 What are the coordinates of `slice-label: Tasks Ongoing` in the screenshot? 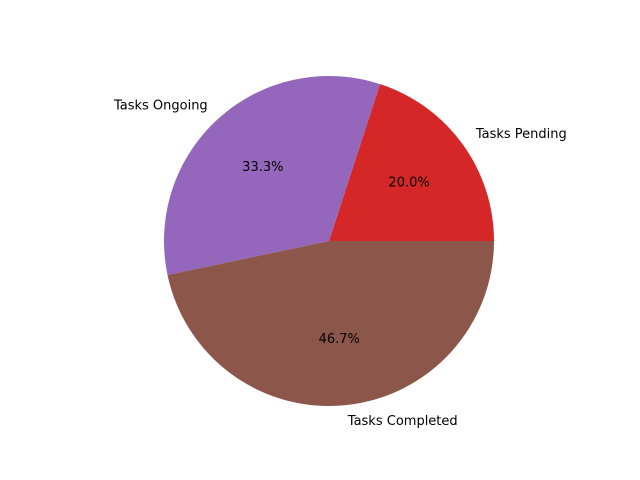 It's located at (160, 105).